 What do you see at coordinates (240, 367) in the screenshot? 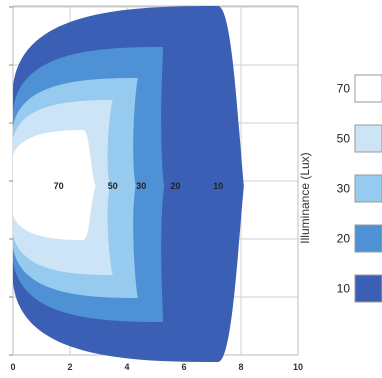
I see `x-tick-label: 8` at bounding box center [240, 367].